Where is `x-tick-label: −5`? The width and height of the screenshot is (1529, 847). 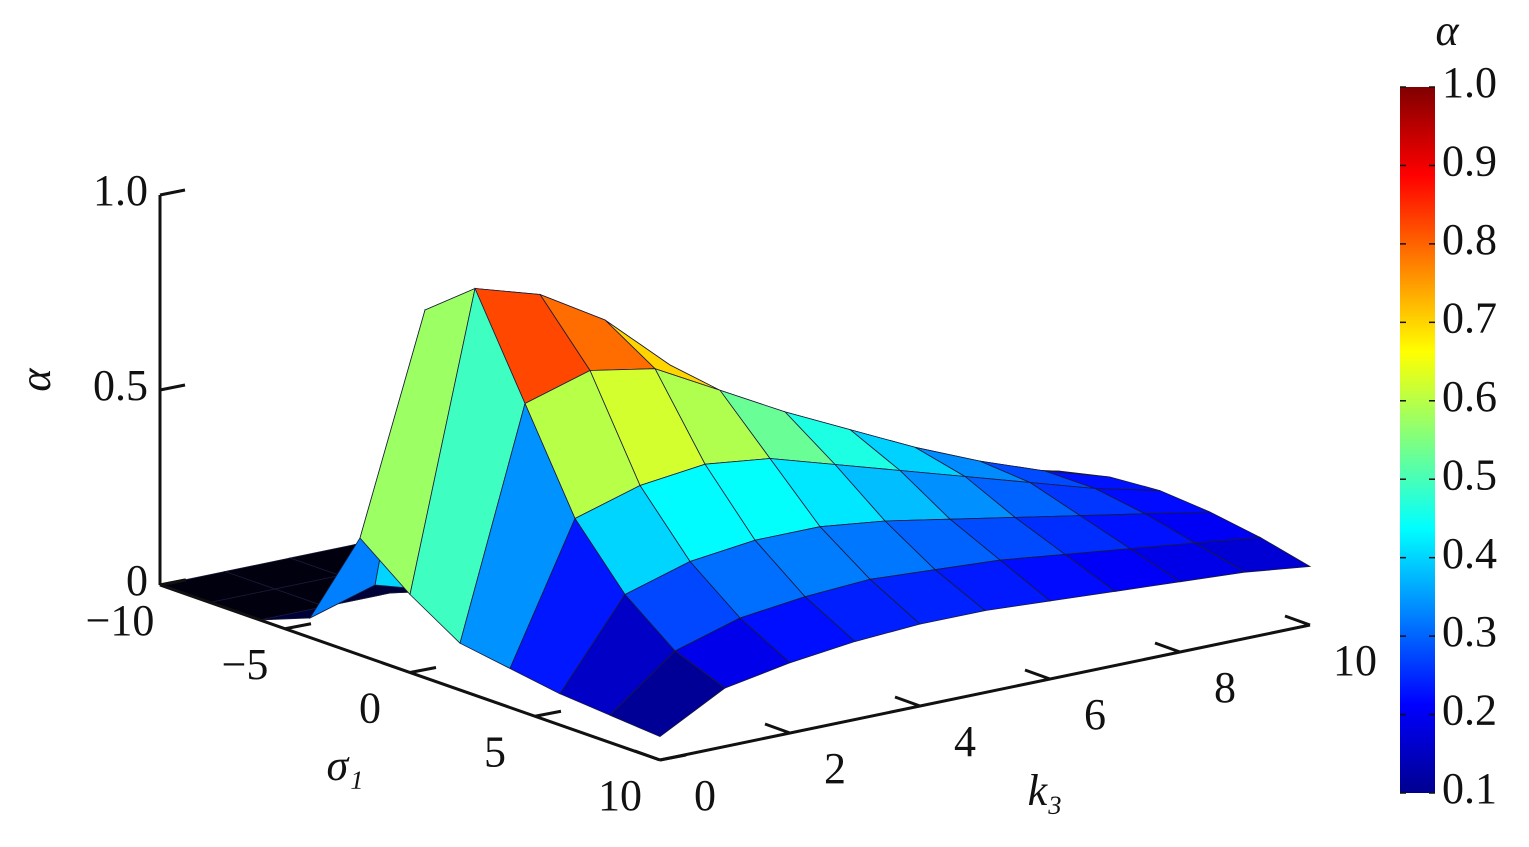
x-tick-label: −5 is located at coordinates (245, 664).